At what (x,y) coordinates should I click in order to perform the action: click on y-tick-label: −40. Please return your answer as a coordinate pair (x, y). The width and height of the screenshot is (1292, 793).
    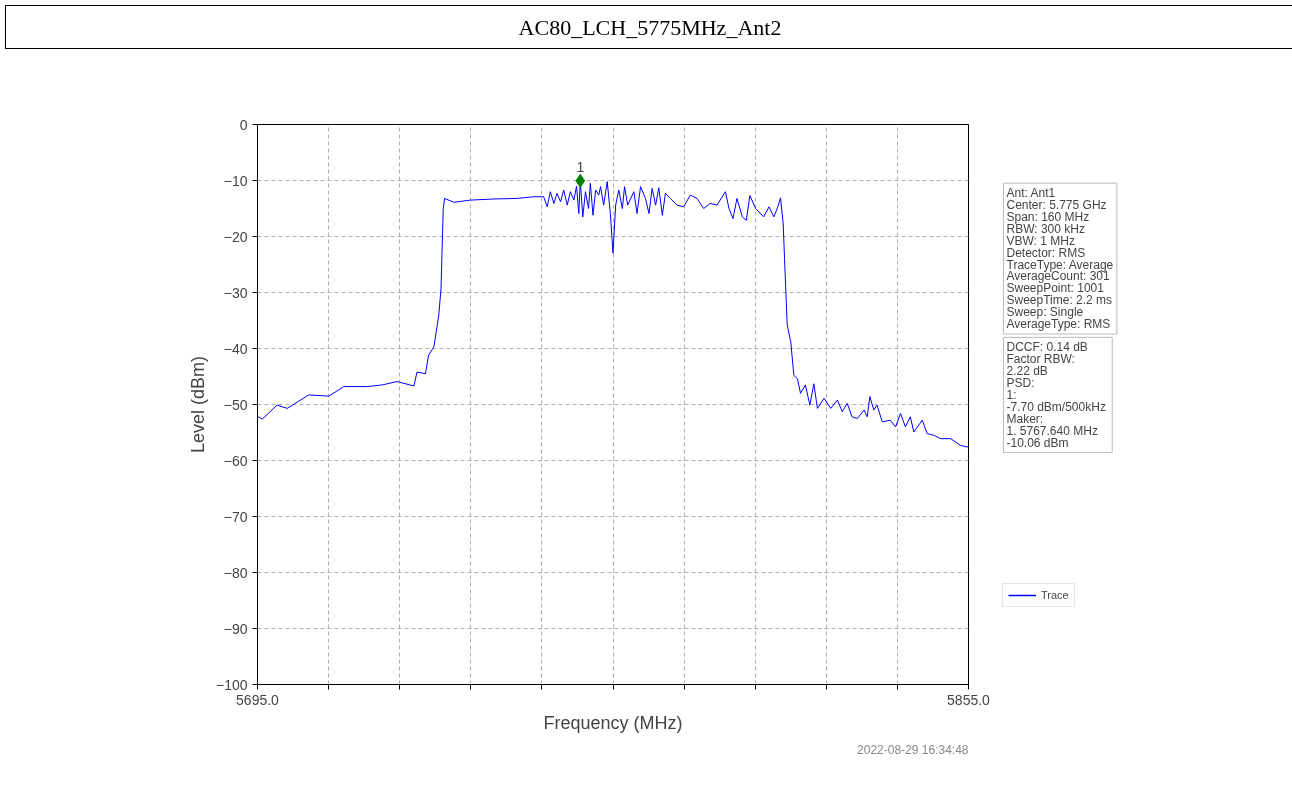
    Looking at the image, I should click on (235, 348).